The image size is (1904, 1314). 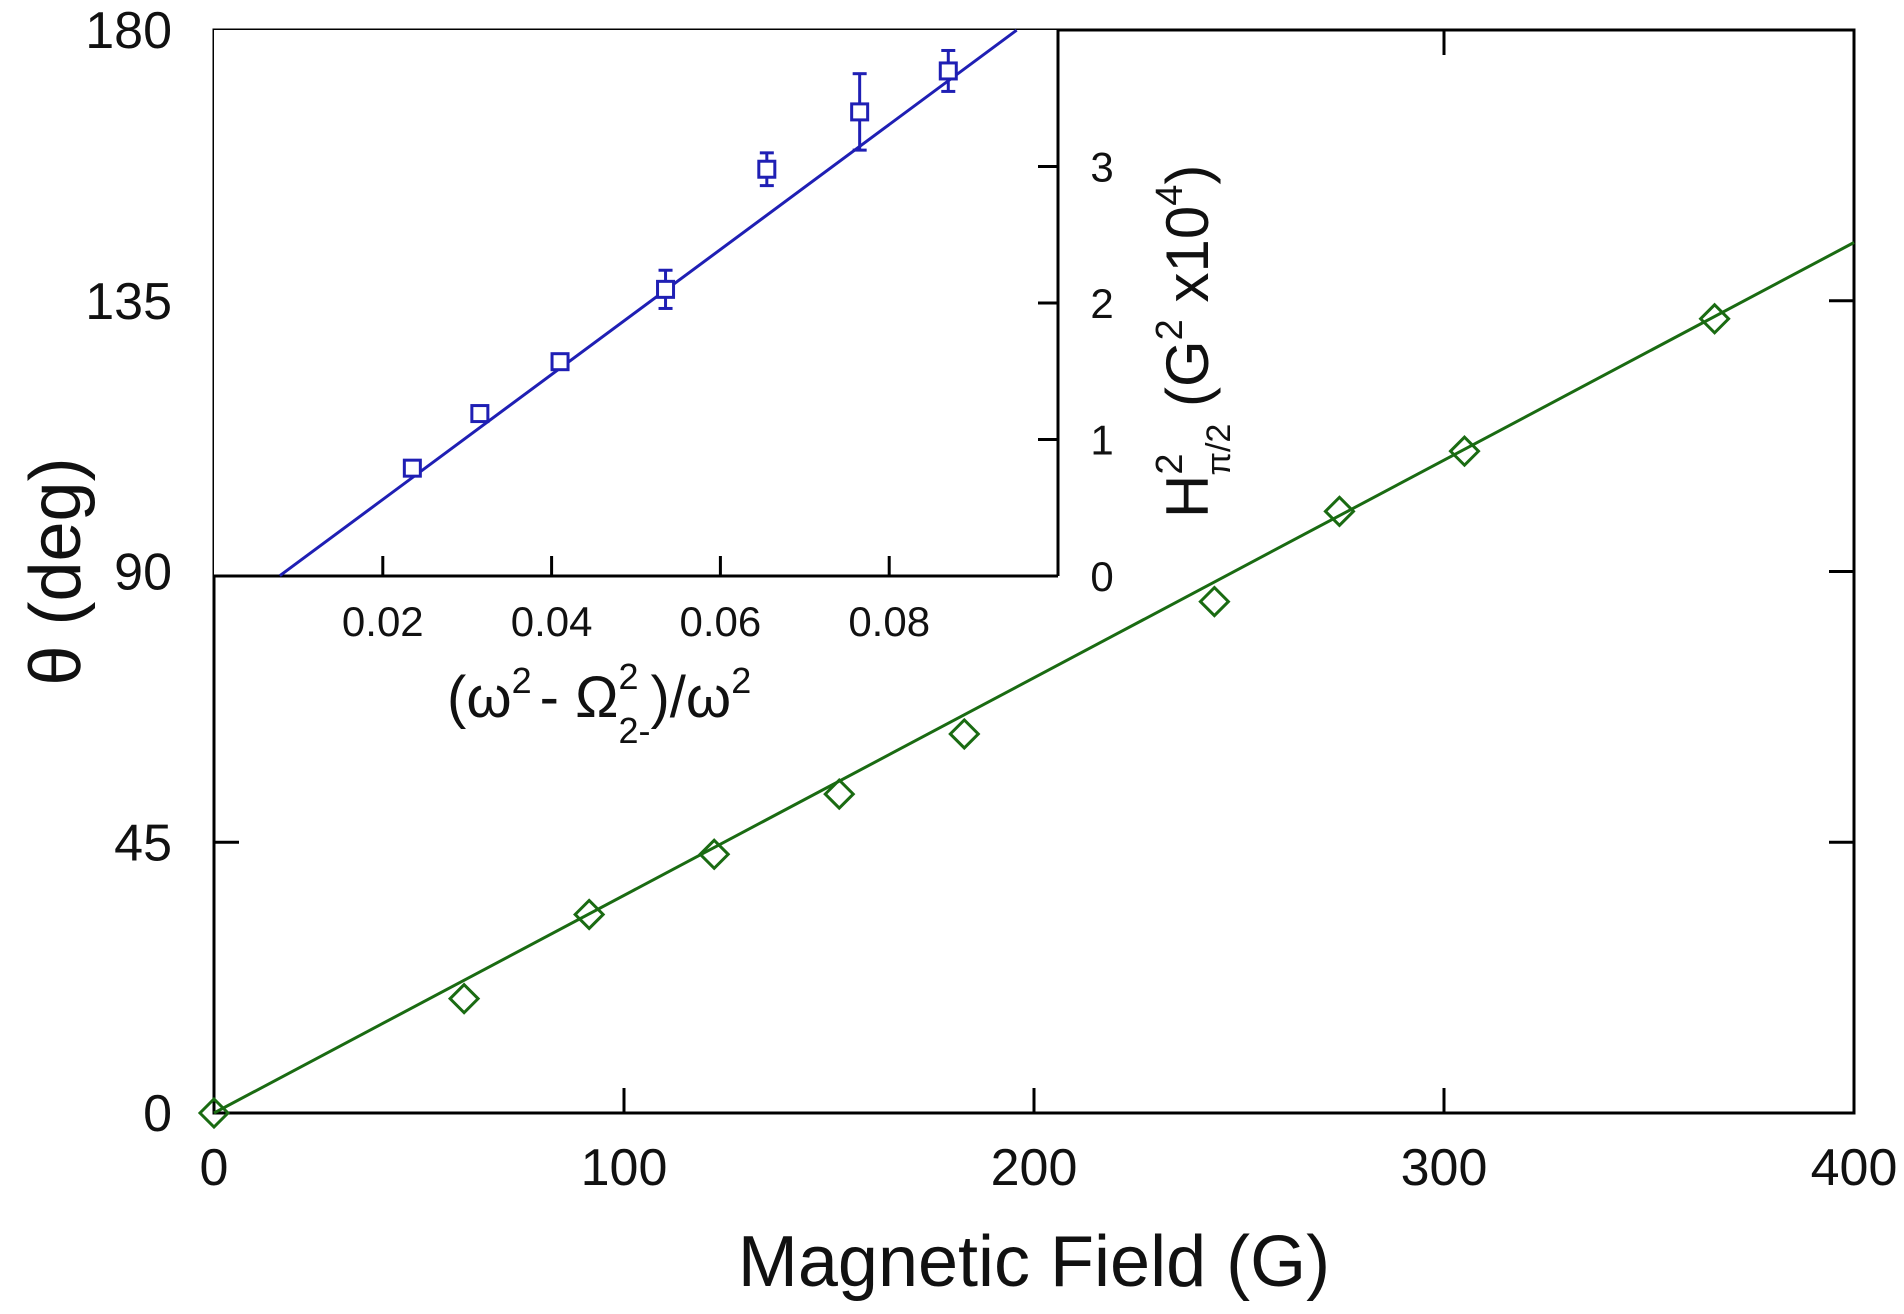 I want to click on inset-y-tick-label: 0, so click(x=1101, y=576).